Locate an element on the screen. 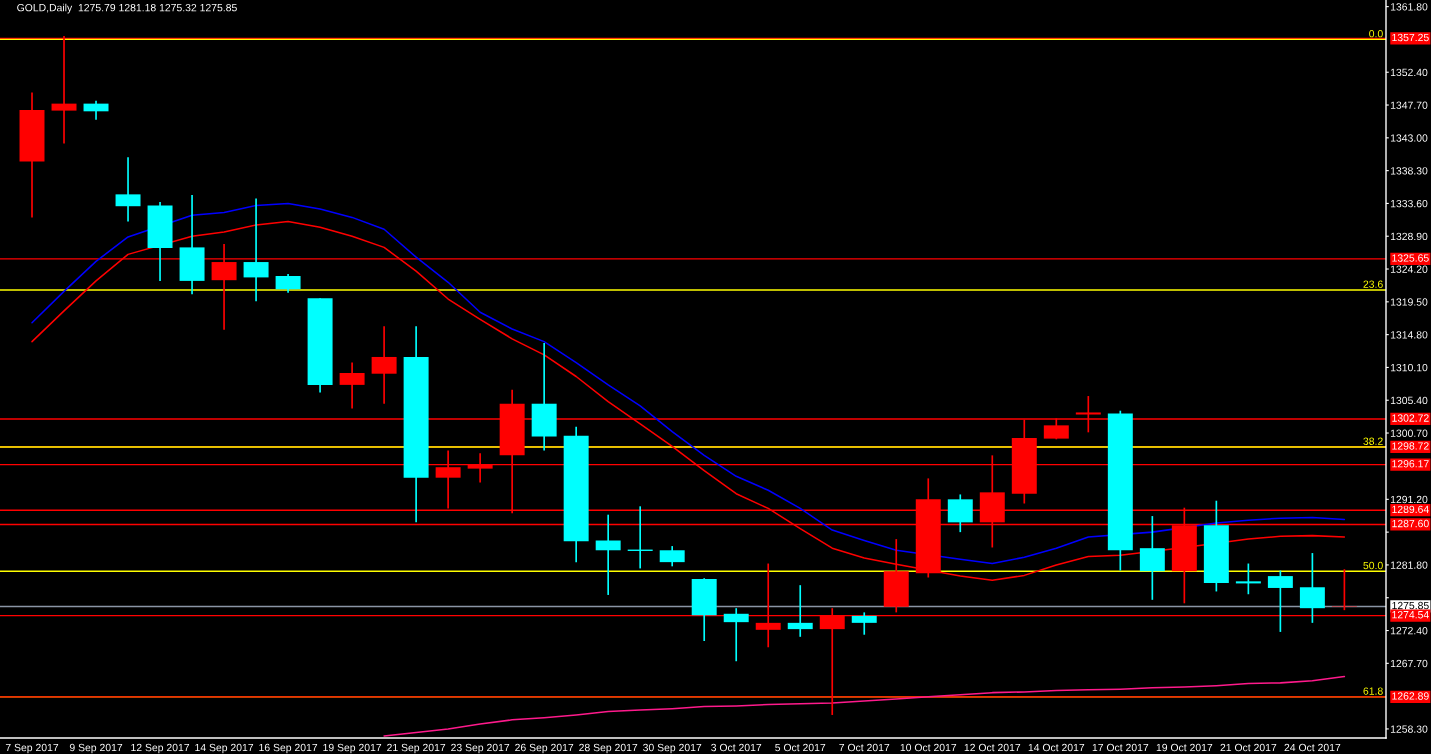 The image size is (1431, 754). x-tick-label: 26 Sep 2017 is located at coordinates (544, 748).